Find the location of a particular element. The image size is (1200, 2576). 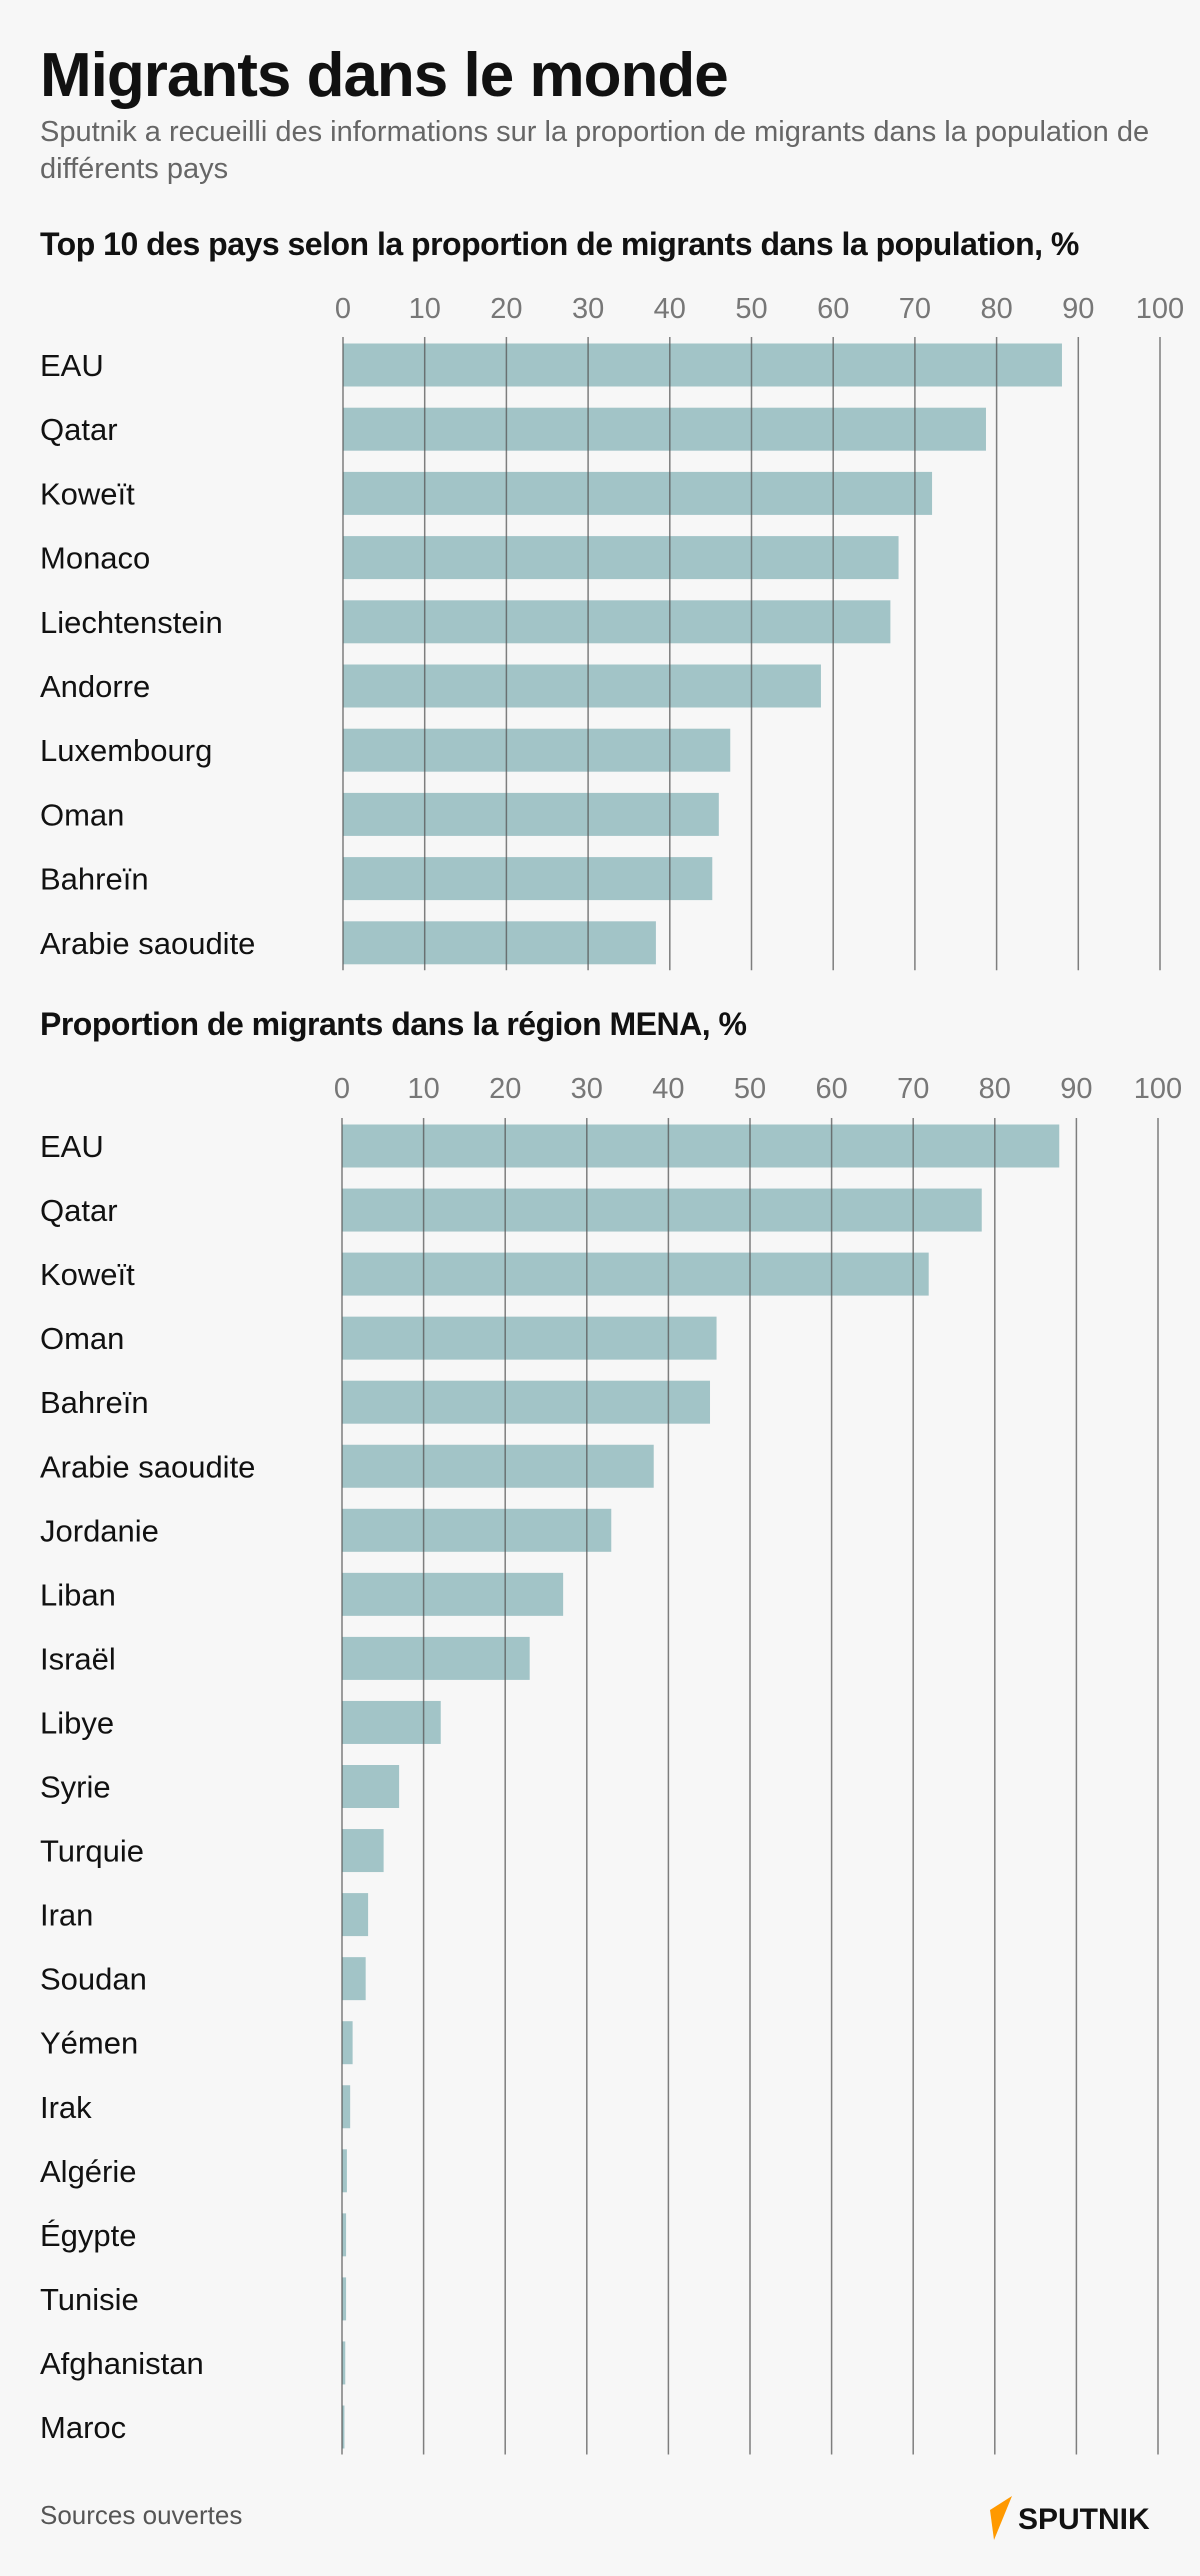

category-label: Luxembourg is located at coordinates (126, 750).